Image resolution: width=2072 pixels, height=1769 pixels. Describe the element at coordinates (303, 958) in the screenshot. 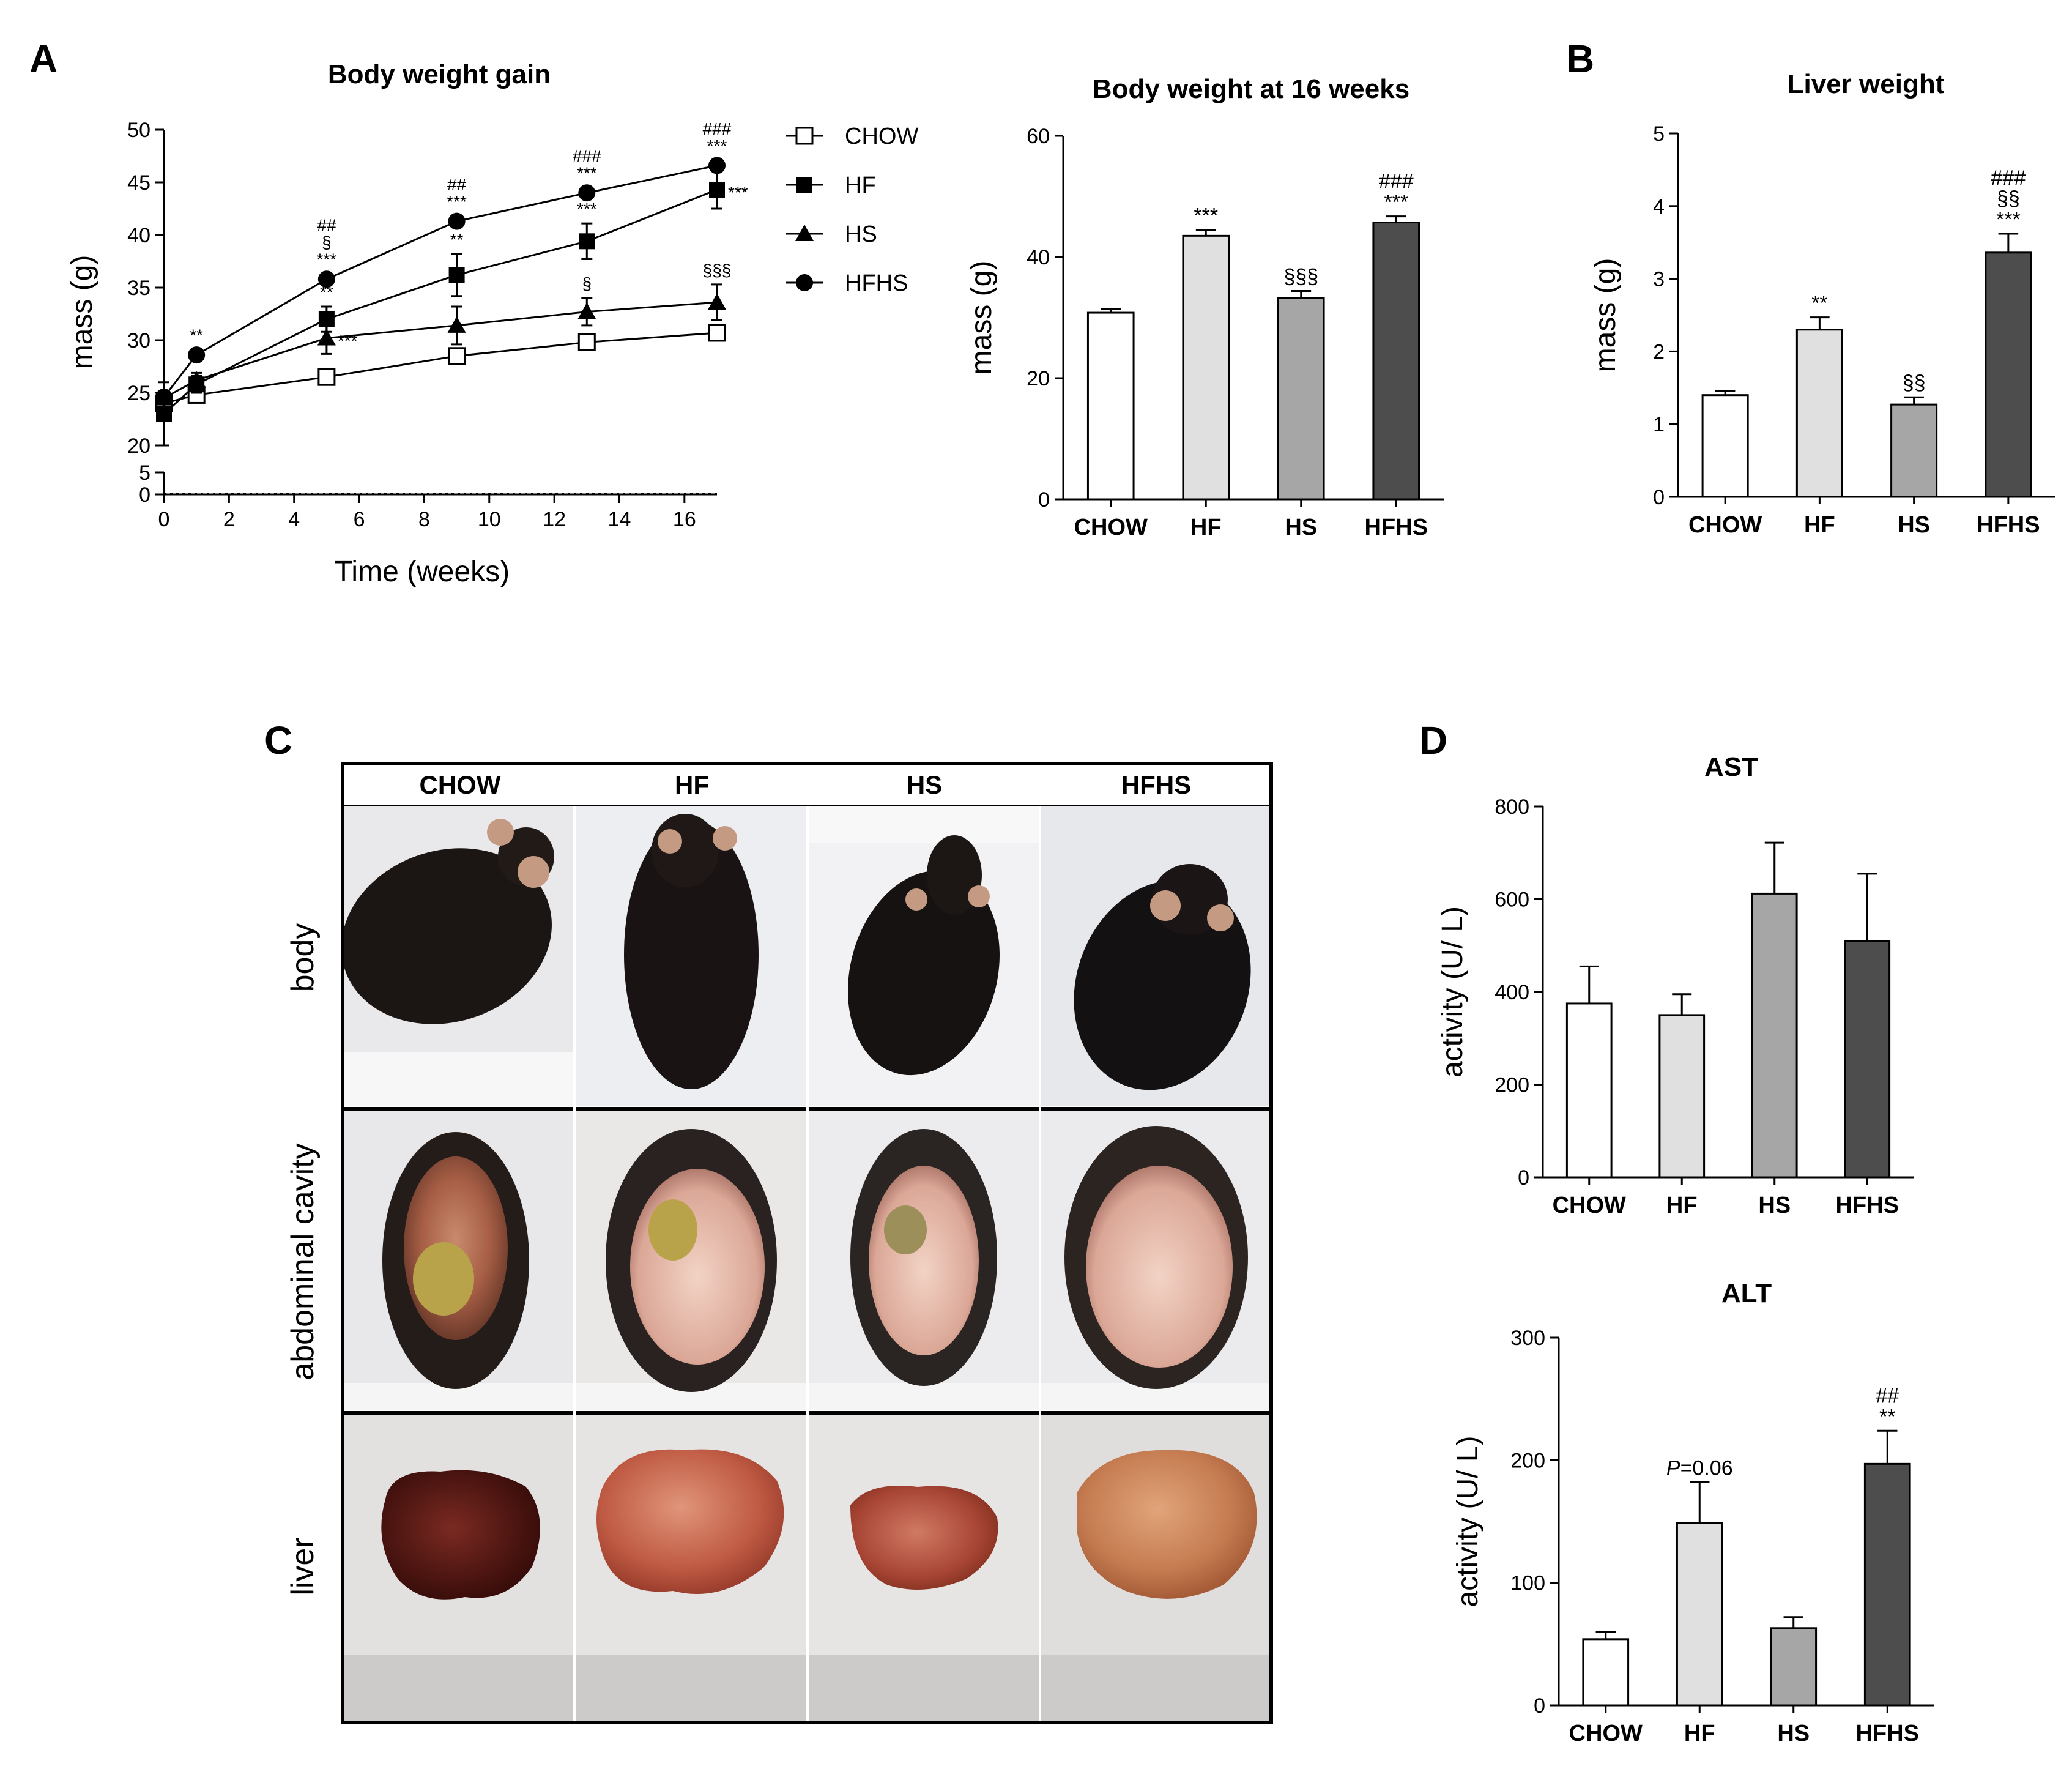

I see `photo-row-label-body: body` at that location.